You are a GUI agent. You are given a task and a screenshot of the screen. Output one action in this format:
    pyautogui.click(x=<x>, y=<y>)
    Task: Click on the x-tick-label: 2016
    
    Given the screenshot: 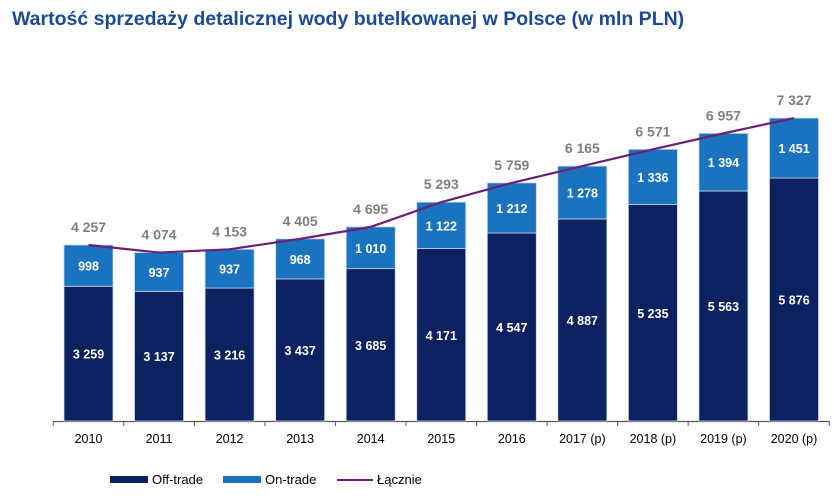 What is the action you would take?
    pyautogui.click(x=512, y=439)
    